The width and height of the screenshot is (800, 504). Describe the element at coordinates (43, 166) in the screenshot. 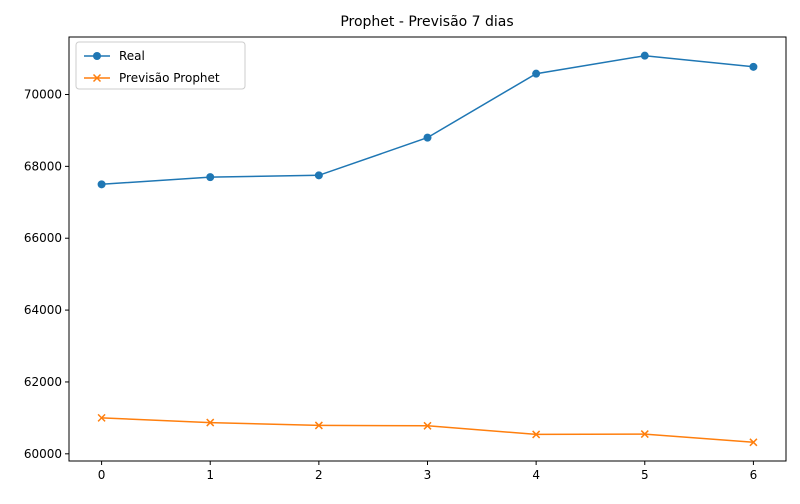

I see `y-tick-label: 68000` at that location.